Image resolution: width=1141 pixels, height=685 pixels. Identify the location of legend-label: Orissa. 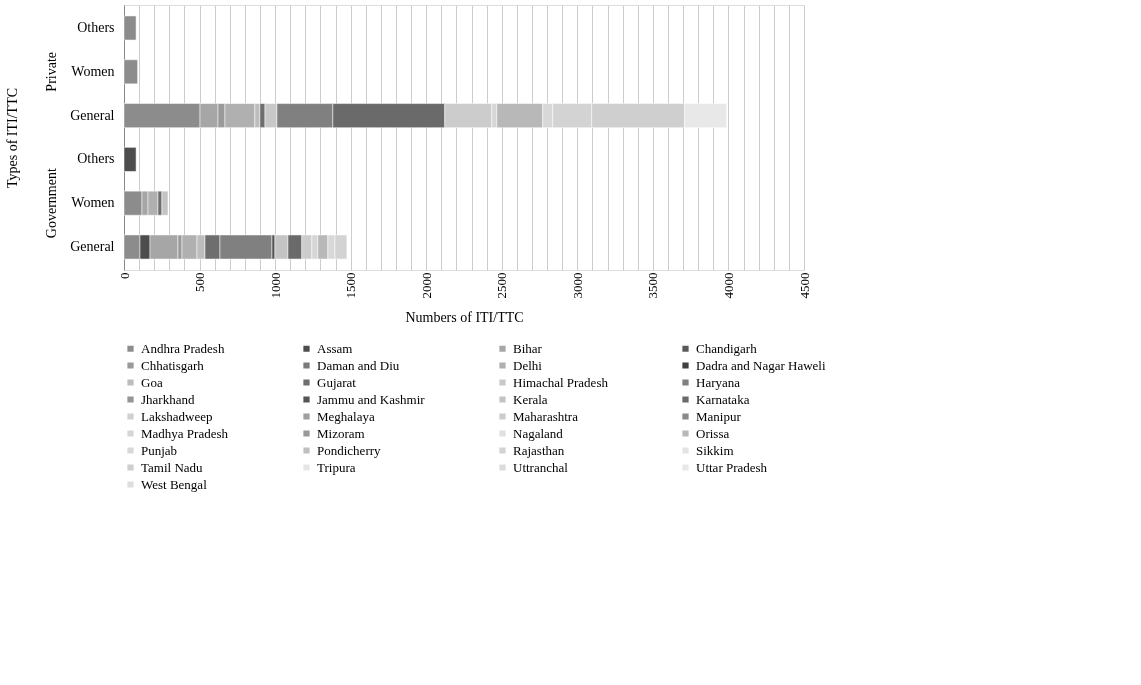
(713, 433).